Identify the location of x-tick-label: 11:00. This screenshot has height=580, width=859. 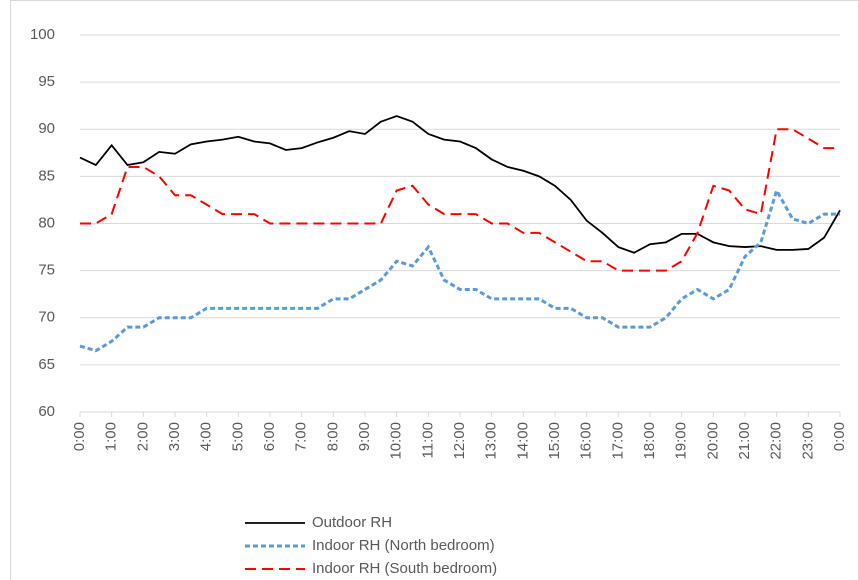
(427, 440).